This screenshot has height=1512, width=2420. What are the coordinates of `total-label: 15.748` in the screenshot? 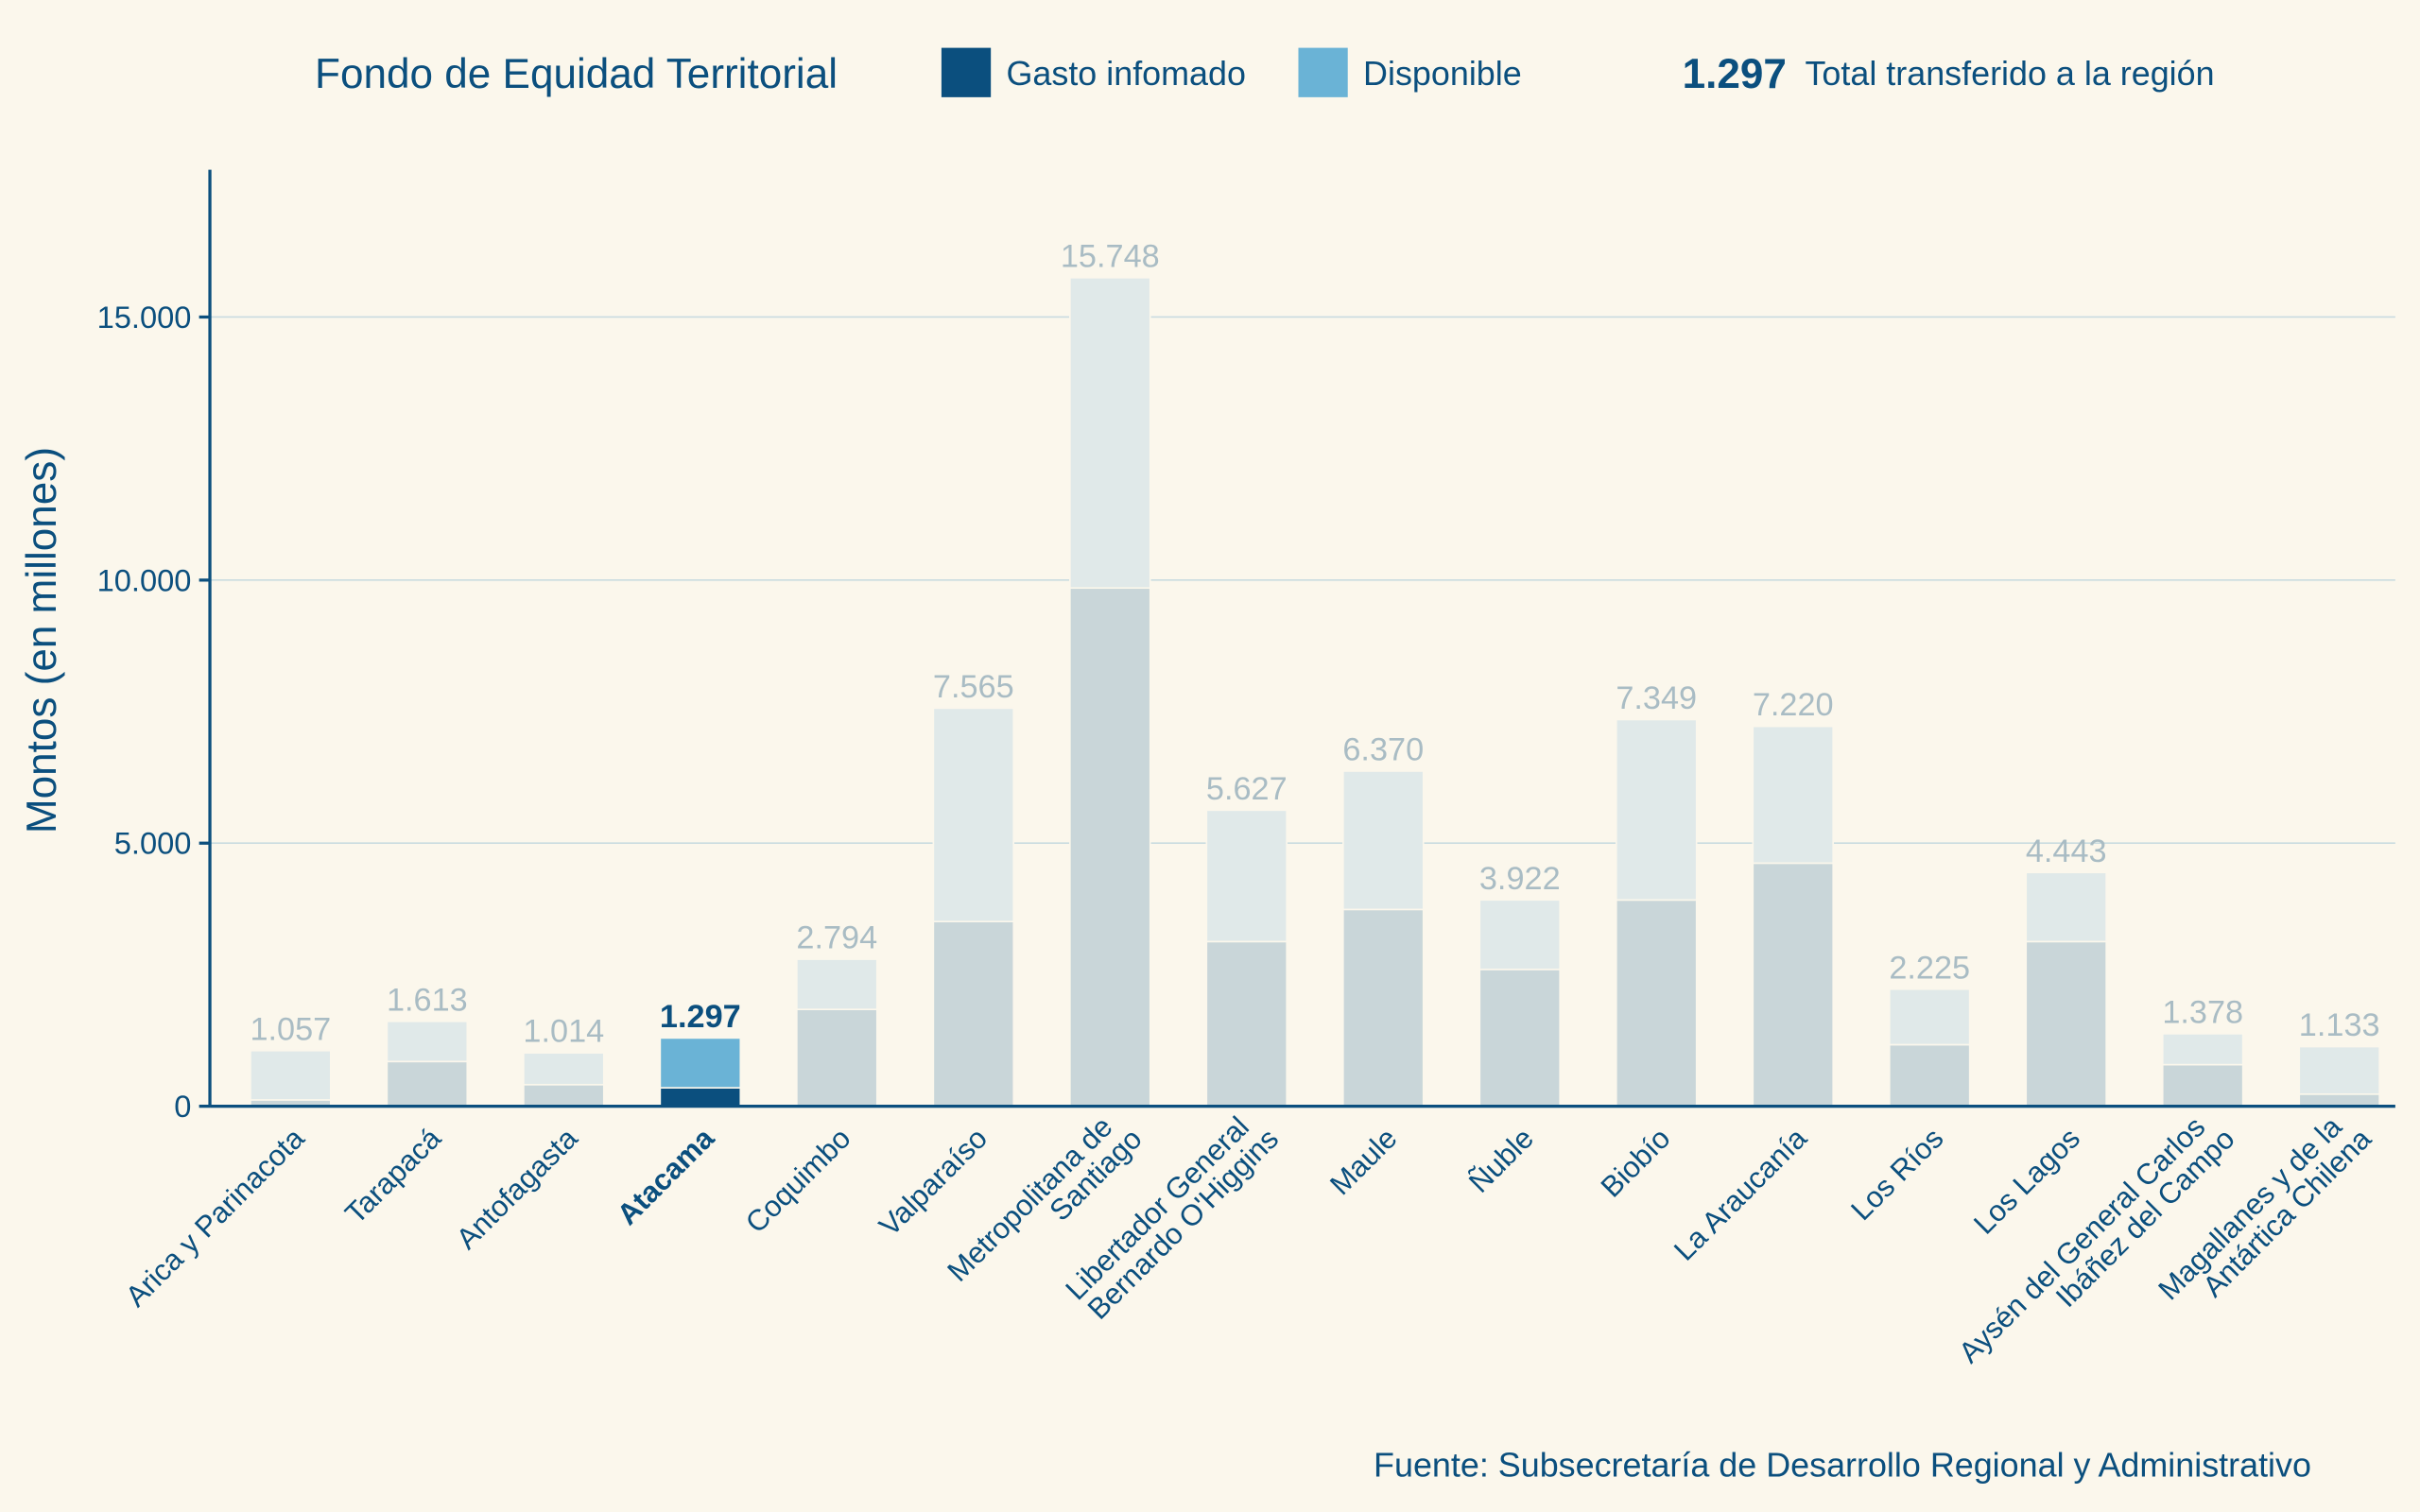 It's located at (1110, 256).